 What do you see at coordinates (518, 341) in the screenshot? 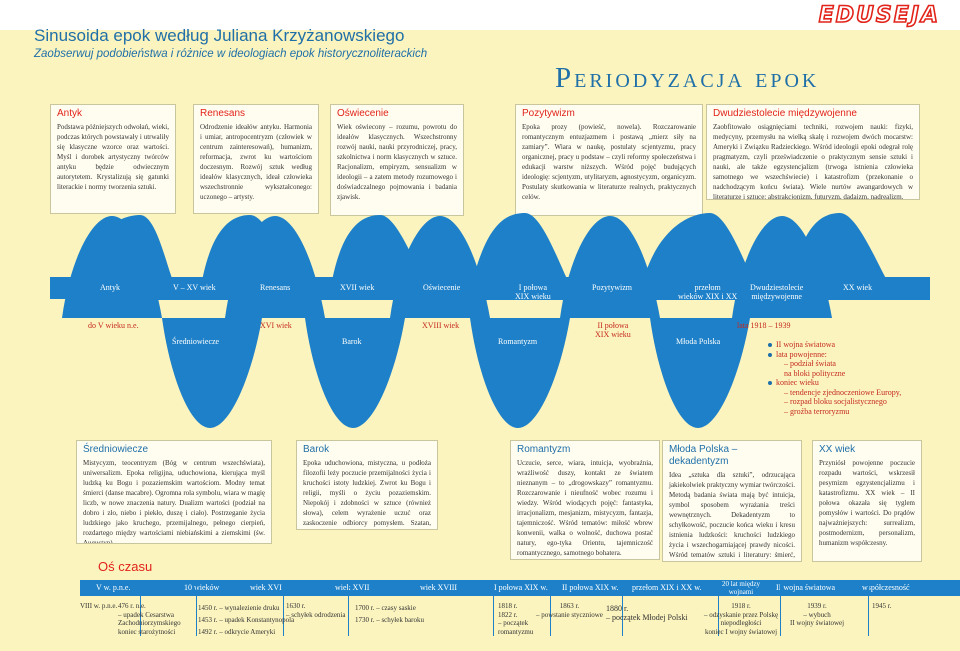
I see `trough-romantyzm: Romantyzm` at bounding box center [518, 341].